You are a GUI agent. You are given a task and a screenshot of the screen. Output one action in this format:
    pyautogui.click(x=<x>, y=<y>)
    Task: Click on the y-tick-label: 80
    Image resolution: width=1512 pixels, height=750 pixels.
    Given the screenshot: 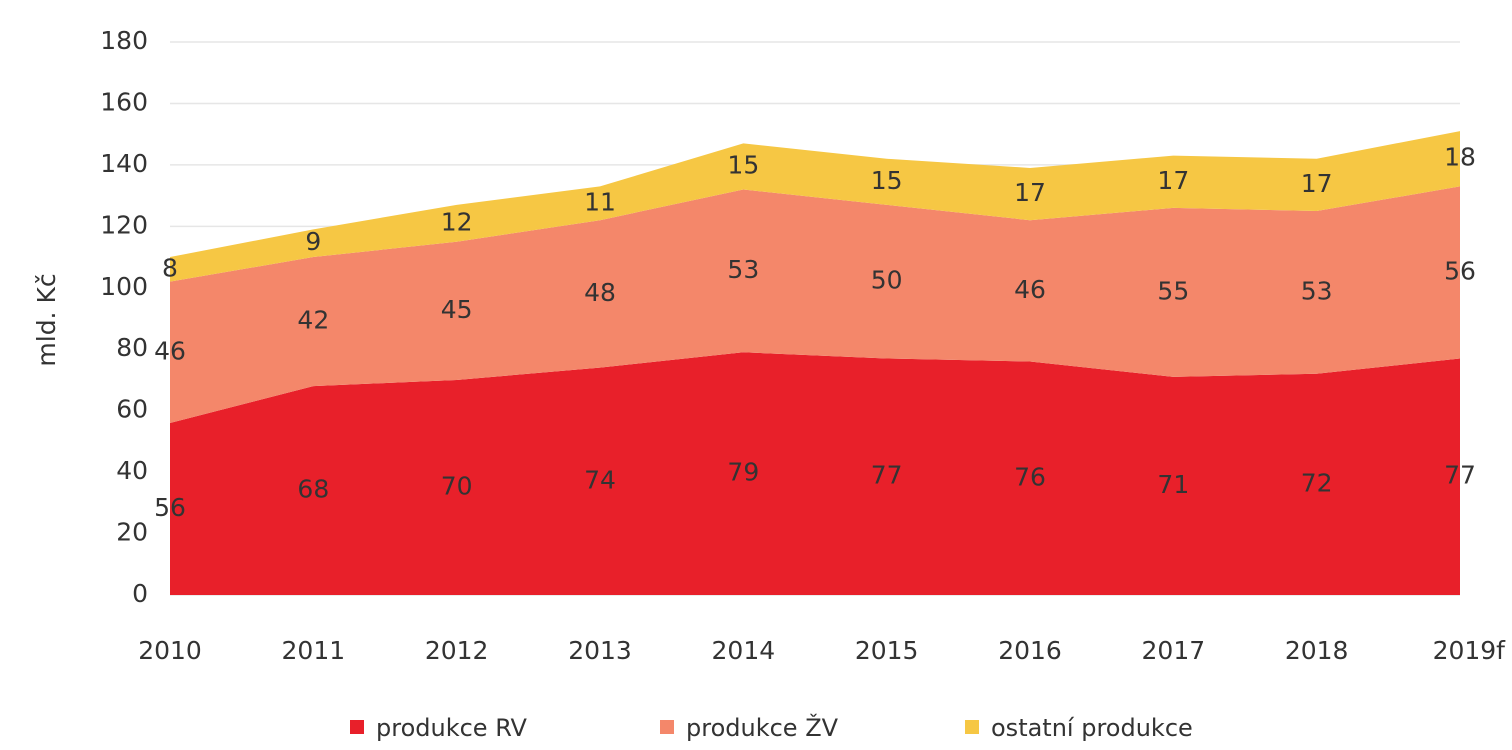 What is the action you would take?
    pyautogui.click(x=132, y=347)
    